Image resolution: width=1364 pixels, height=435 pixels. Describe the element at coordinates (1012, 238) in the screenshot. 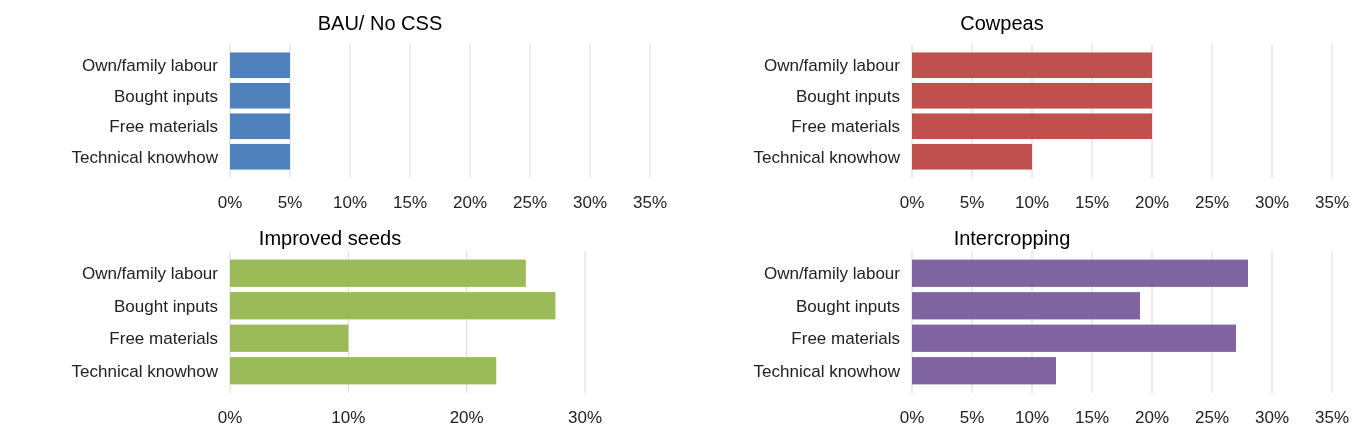

I see `chart-title: Intercropping` at that location.